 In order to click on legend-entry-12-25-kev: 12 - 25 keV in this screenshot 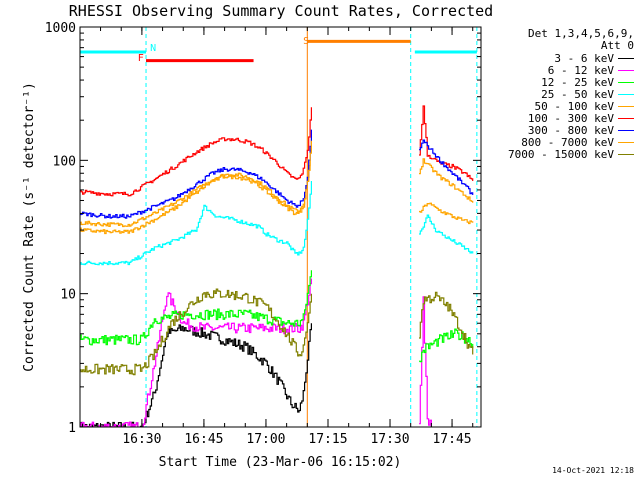, I will do `click(558, 82)`.